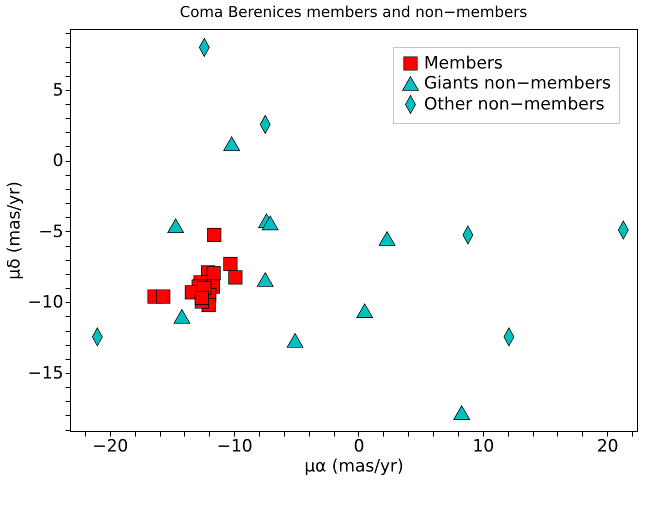 This screenshot has width=657, height=532. What do you see at coordinates (354, 466) in the screenshot?
I see `x-axis-title: μα (mas/yr)` at bounding box center [354, 466].